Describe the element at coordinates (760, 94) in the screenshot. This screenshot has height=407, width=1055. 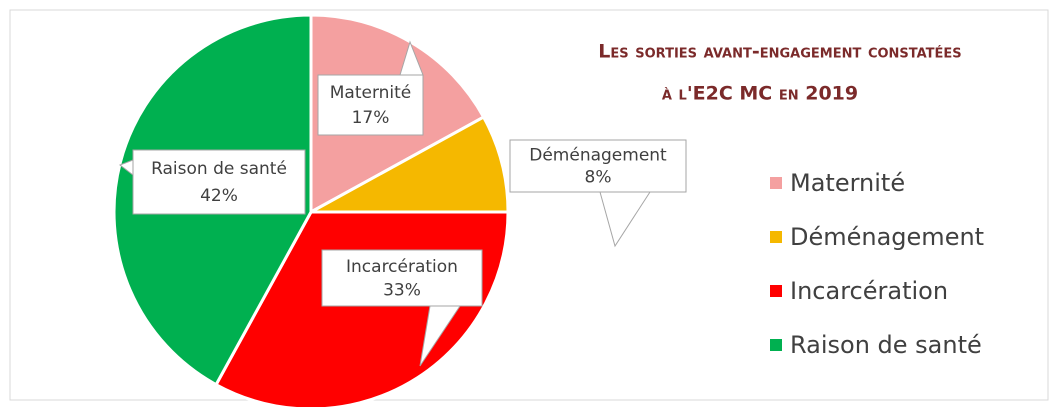
I see `chart-title: à l'E2C MC en 2019` at that location.